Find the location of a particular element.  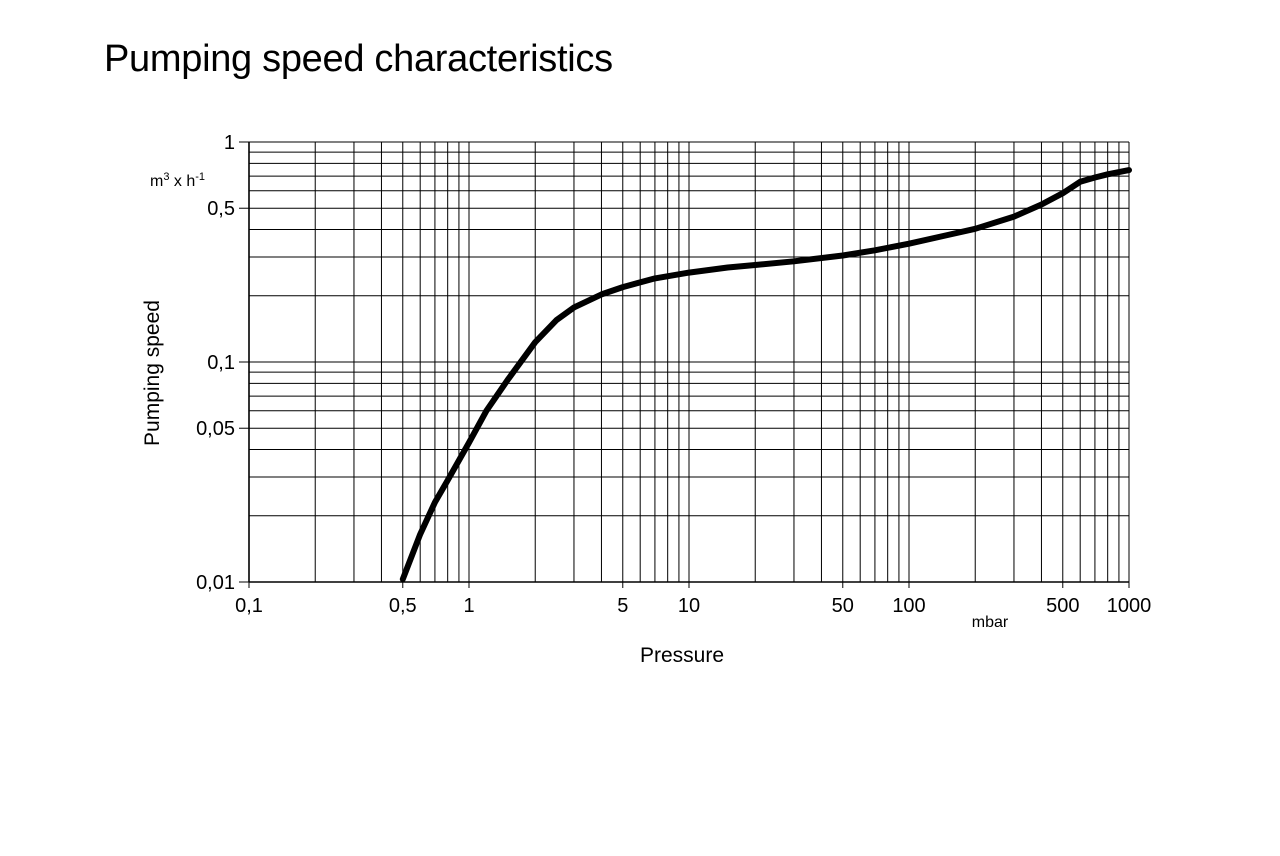

y-tick-label: 1 is located at coordinates (229, 143).